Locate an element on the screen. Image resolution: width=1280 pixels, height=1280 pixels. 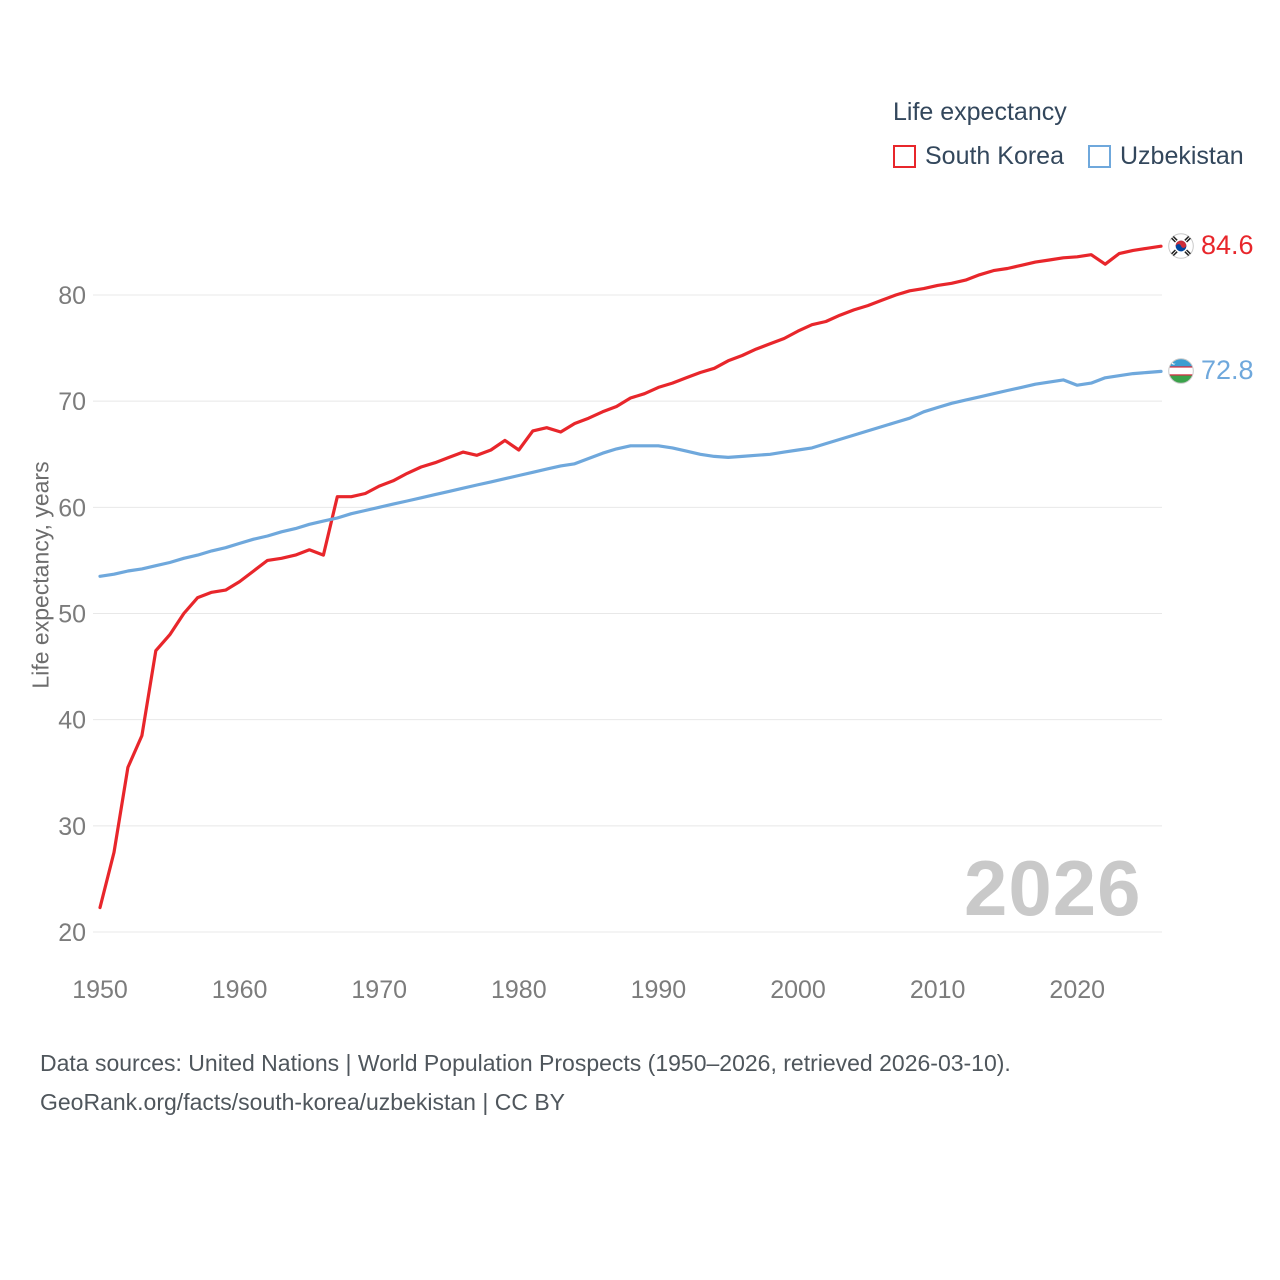
uzbekistan-end-label: 72.8 is located at coordinates (1211, 370).